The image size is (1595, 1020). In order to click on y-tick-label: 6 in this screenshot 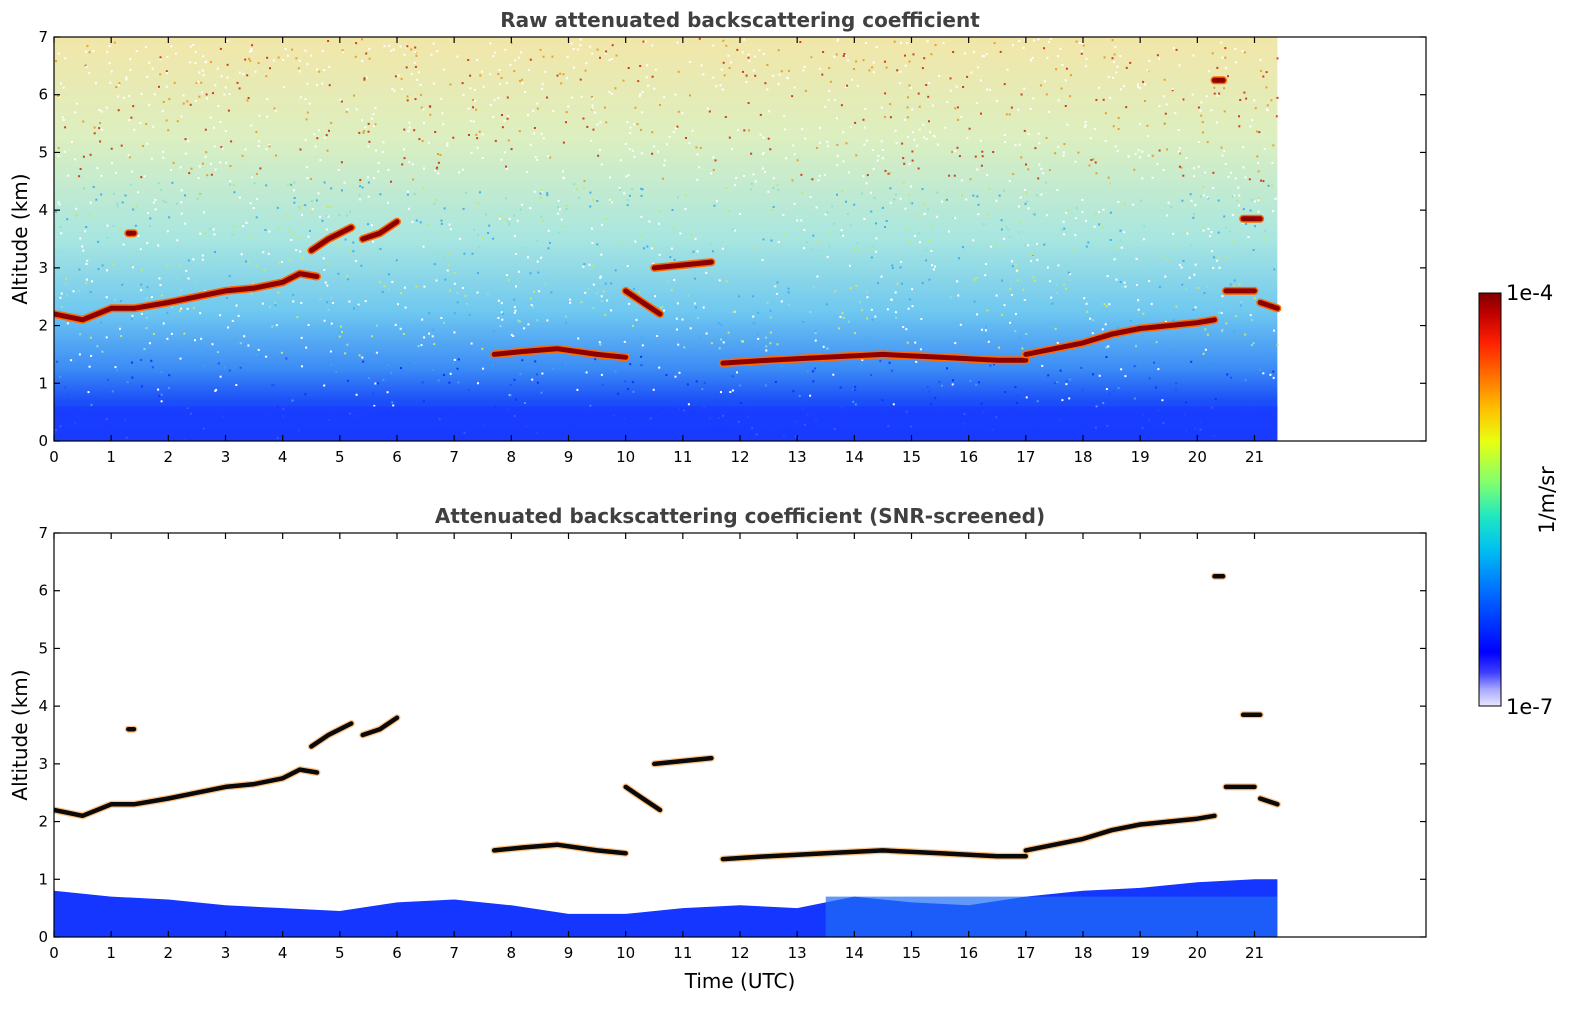, I will do `click(43, 95)`.